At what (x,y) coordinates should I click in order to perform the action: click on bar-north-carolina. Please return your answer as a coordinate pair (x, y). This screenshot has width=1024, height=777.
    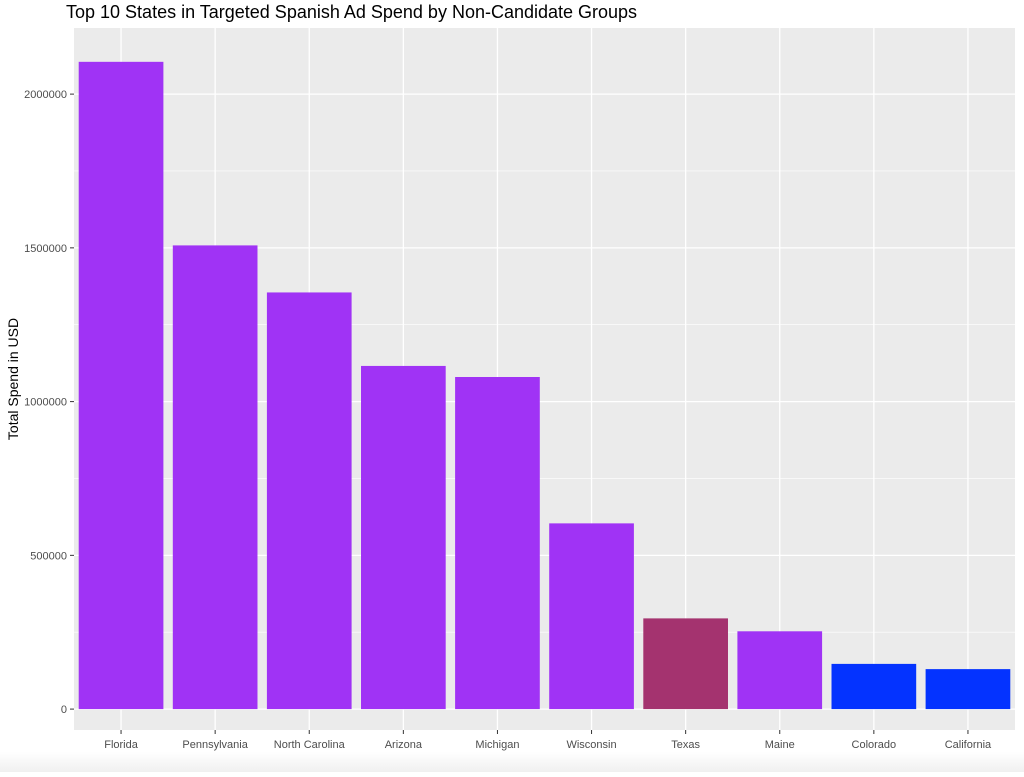
    Looking at the image, I should click on (309, 501).